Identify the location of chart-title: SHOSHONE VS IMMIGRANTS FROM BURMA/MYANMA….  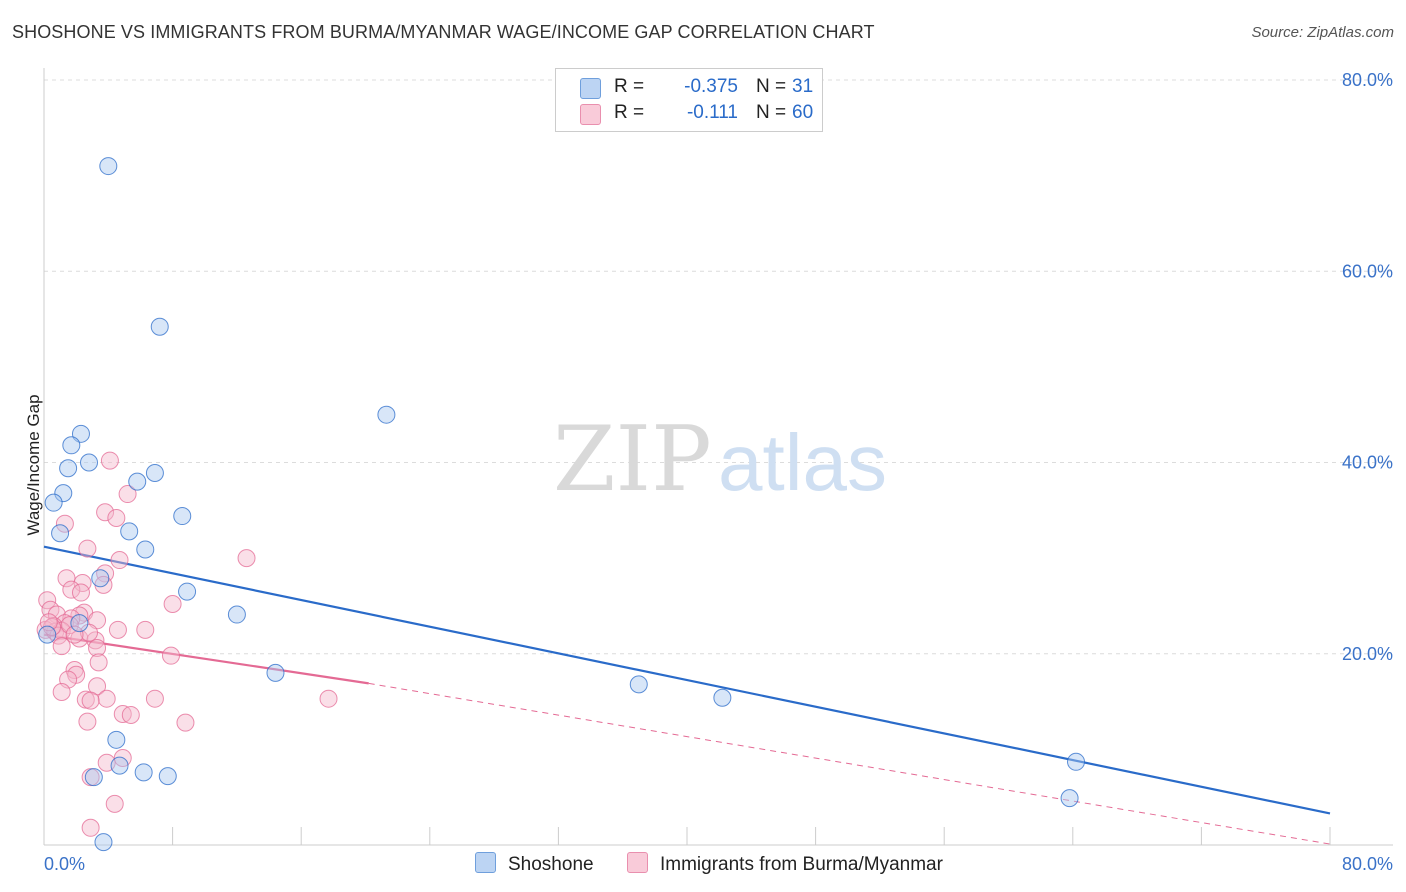
(443, 32).